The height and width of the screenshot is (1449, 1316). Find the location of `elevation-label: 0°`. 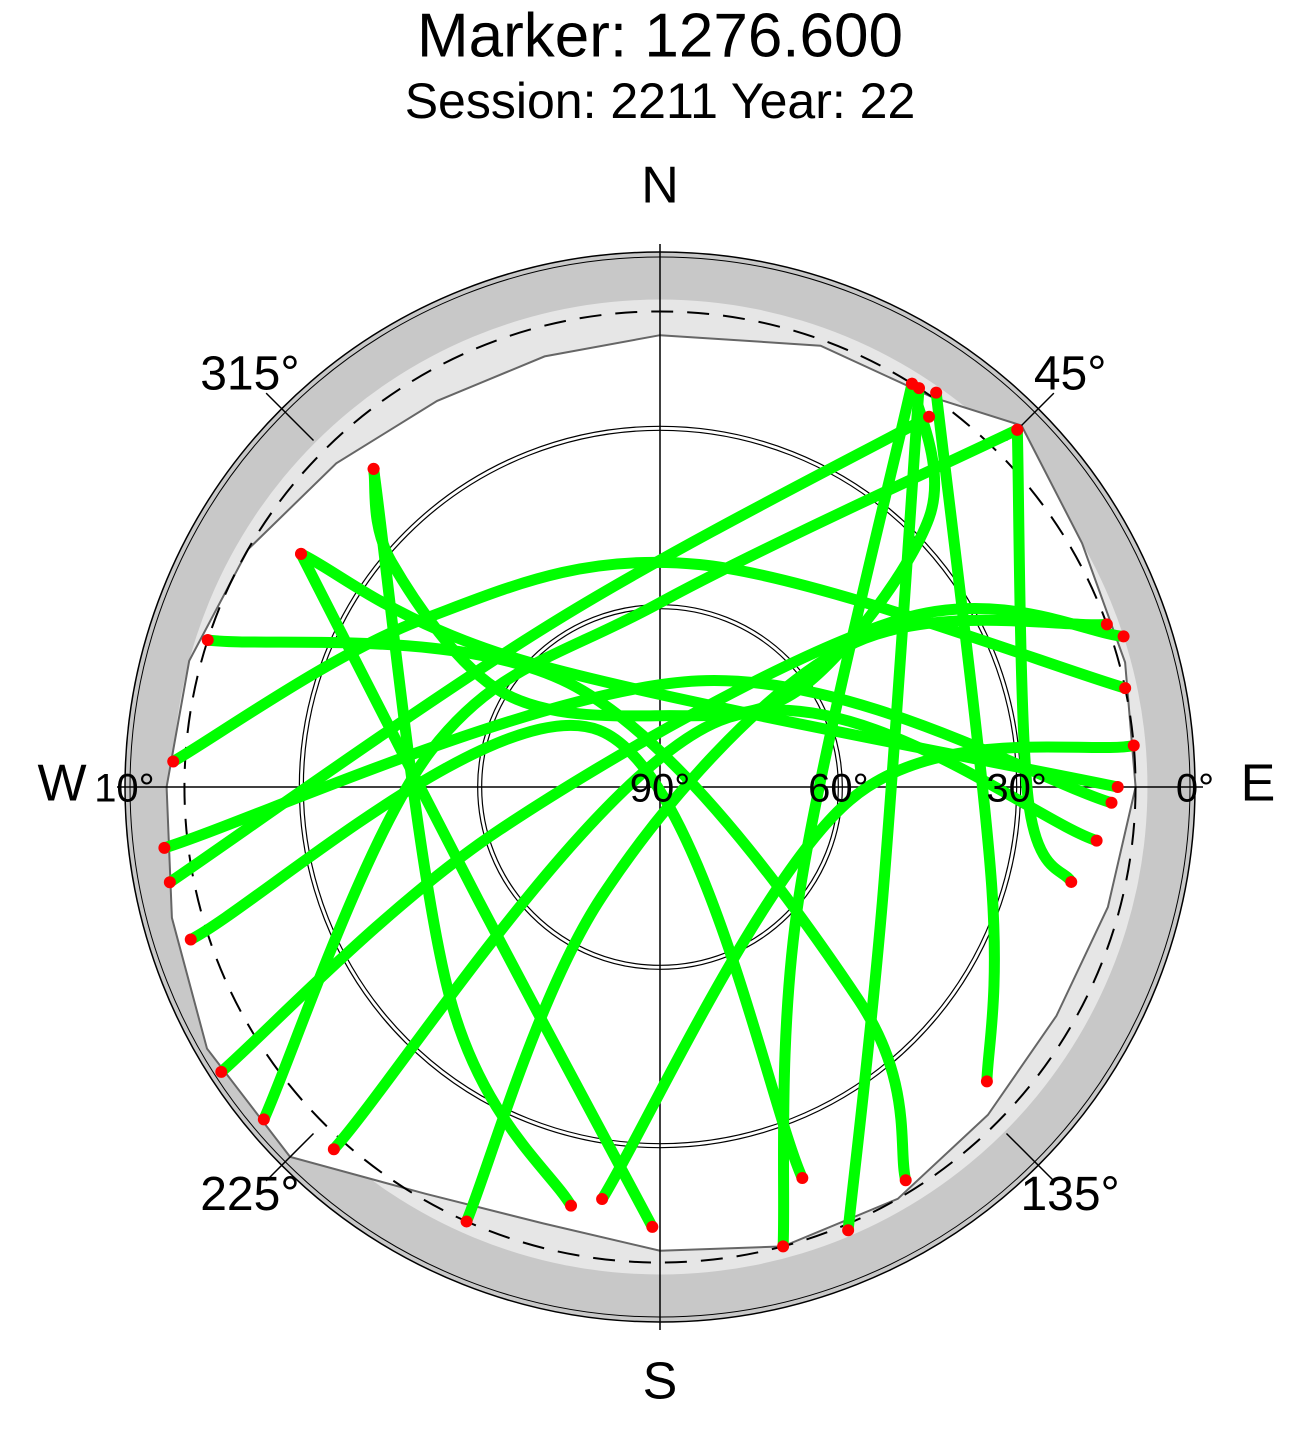

elevation-label: 0° is located at coordinates (1195, 789).